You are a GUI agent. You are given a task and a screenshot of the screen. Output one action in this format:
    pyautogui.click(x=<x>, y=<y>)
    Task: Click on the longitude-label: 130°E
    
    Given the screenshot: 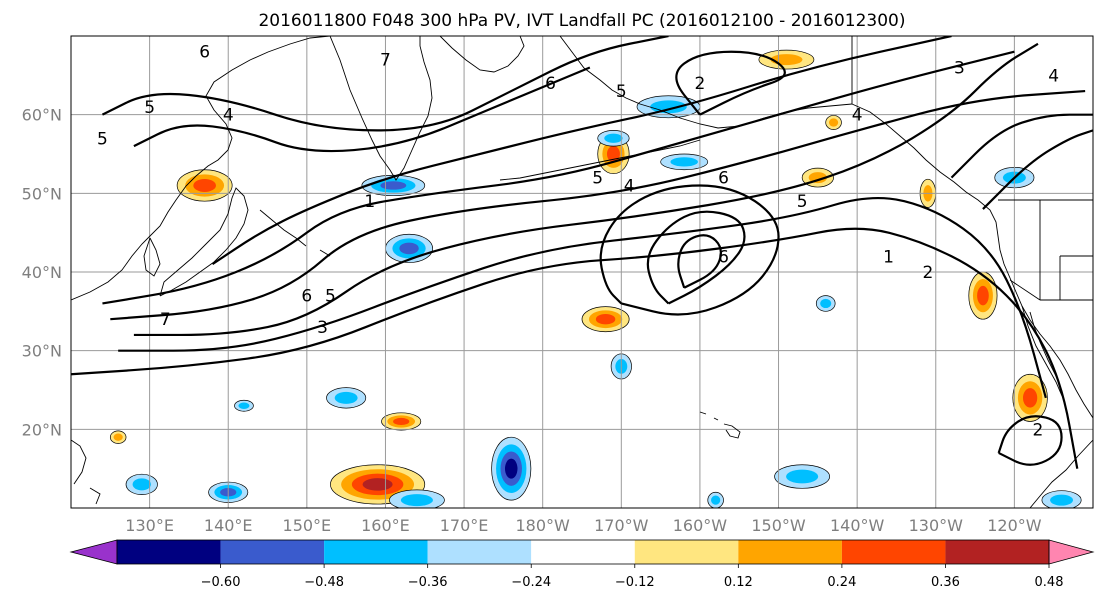 What is the action you would take?
    pyautogui.click(x=149, y=525)
    